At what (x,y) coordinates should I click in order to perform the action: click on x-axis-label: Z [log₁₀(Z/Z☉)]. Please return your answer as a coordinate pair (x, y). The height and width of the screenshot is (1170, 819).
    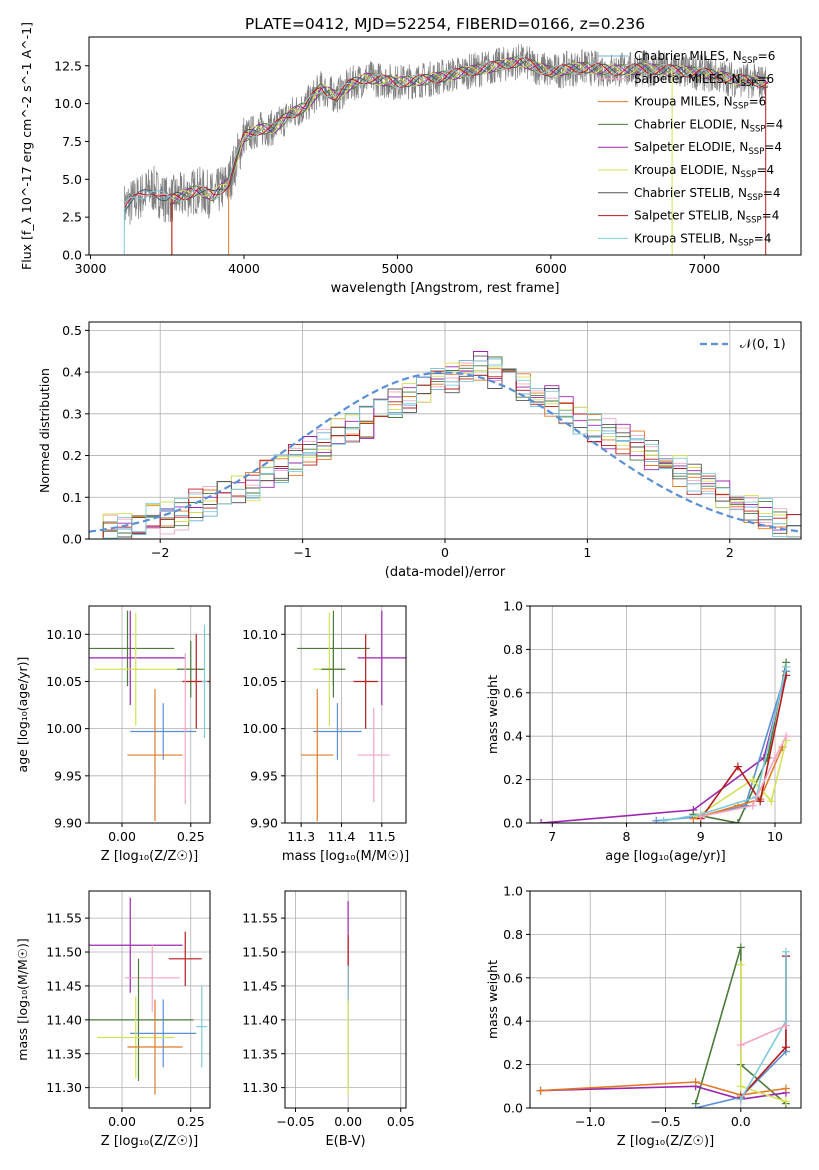
    Looking at the image, I should click on (149, 856).